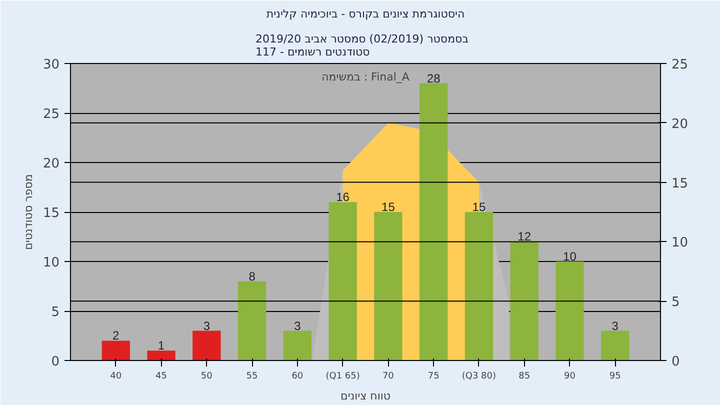  I want to click on chart-title: היסטוגרמת ציונים בקורס - ביוכימיה קלינית, so click(365, 14).